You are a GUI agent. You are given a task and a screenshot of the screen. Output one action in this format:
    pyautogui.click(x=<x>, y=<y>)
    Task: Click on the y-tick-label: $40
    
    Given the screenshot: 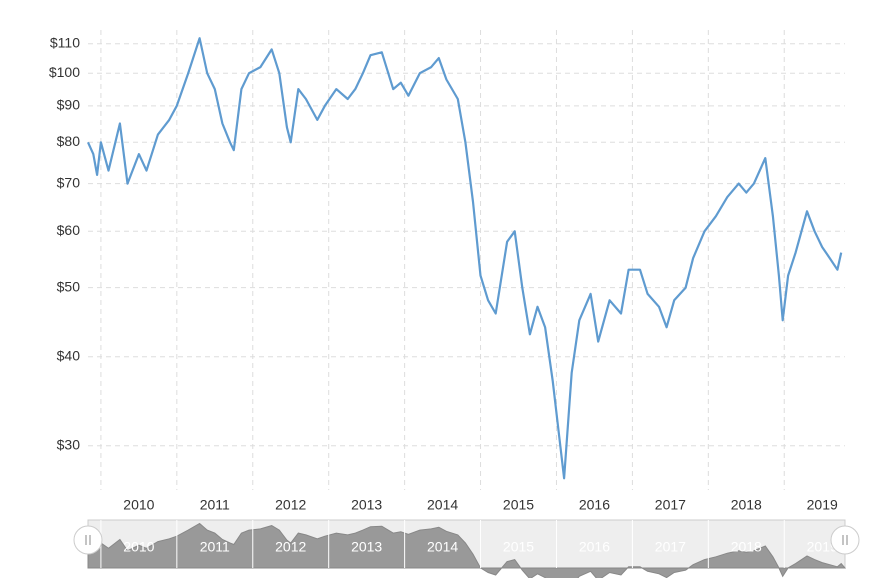 What is the action you would take?
    pyautogui.click(x=69, y=355)
    